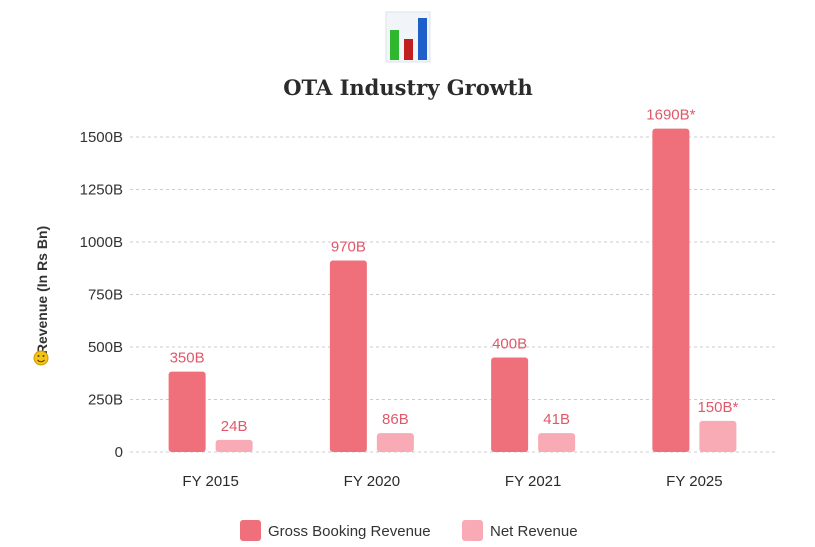 The image size is (815, 547). Describe the element at coordinates (694, 481) in the screenshot. I see `x-tick-label: FY 2025` at that location.